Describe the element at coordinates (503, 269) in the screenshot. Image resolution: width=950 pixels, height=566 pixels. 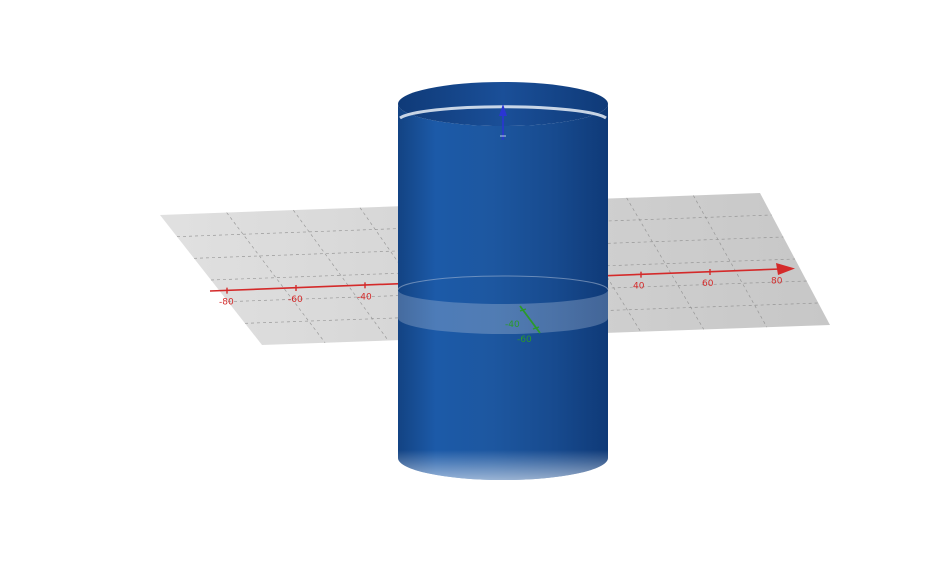
I see `grid-line-horizontal` at that location.